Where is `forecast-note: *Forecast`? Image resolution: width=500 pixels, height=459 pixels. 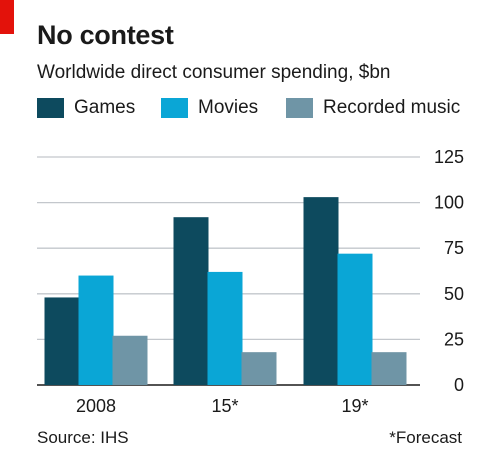 forecast-note: *Forecast is located at coordinates (425, 437).